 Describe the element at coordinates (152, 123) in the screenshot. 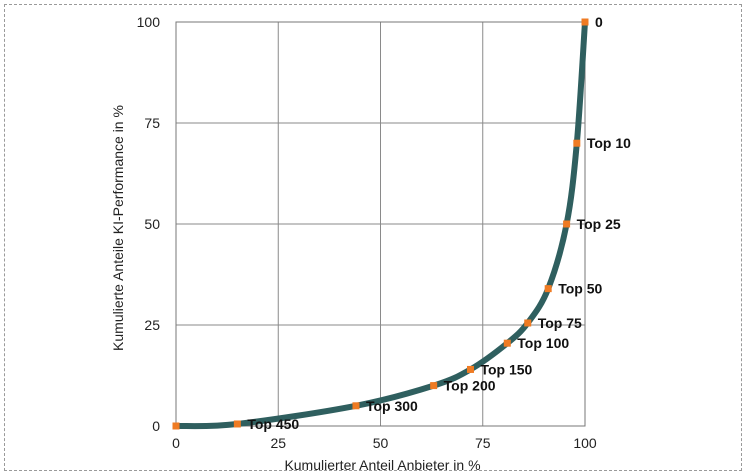

I see `y-tick-label: 75` at that location.